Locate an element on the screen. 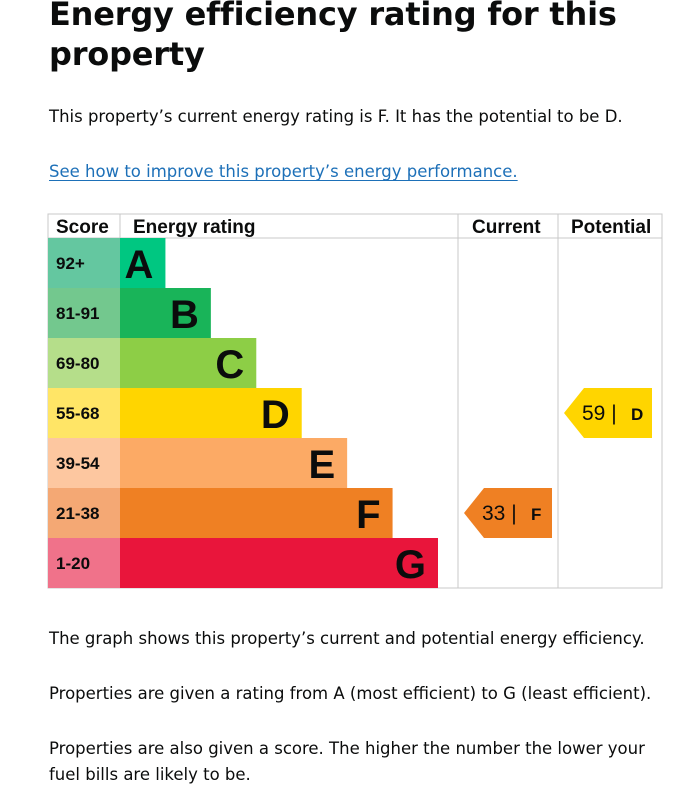 This screenshot has height=792, width=688. header-score: Score is located at coordinates (82, 227).